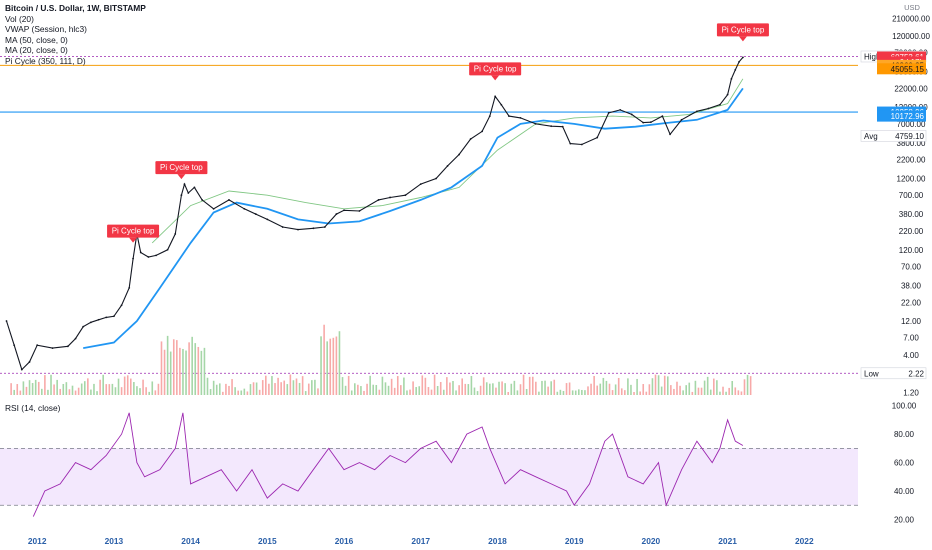  What do you see at coordinates (429, 477) in the screenshot?
I see `rsi-band` at bounding box center [429, 477].